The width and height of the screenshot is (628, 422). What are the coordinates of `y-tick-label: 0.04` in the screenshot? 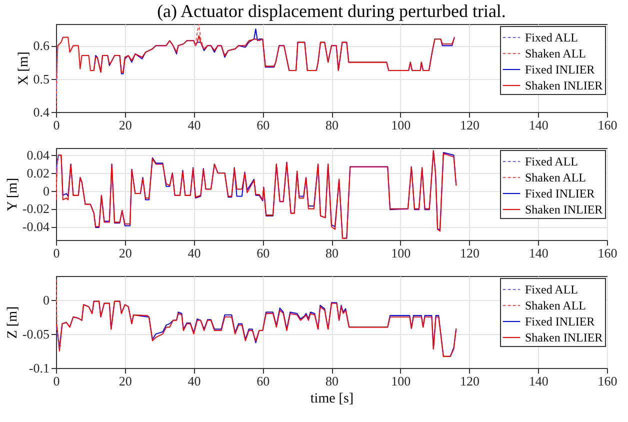 It's located at (38, 155).